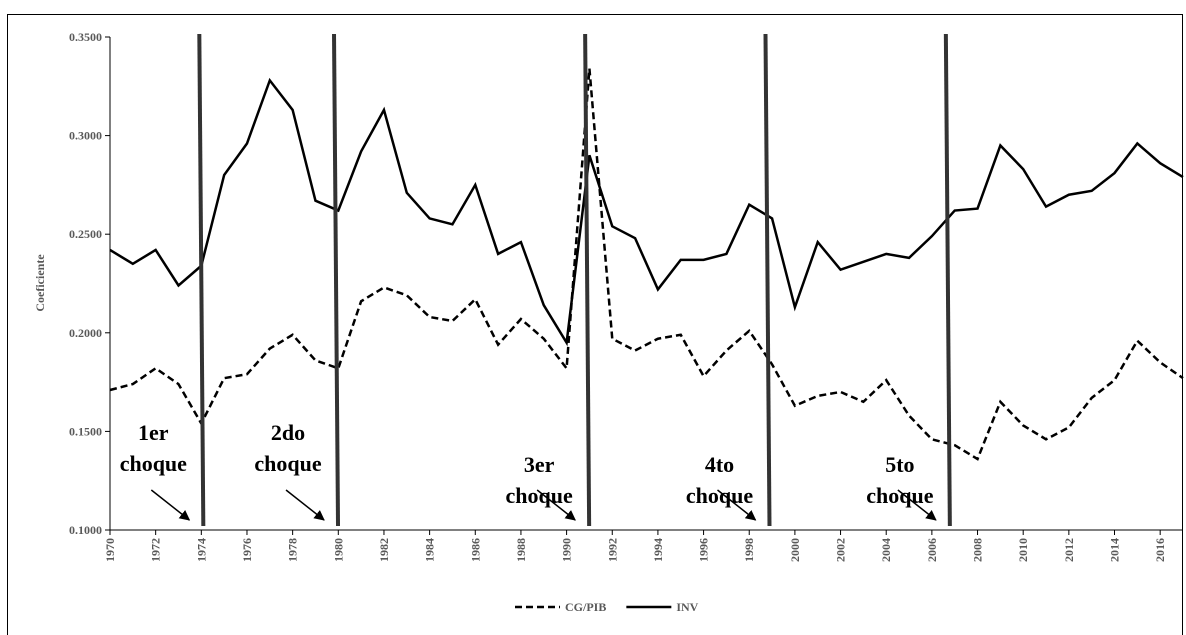 The height and width of the screenshot is (635, 1186). What do you see at coordinates (687, 607) in the screenshot?
I see `legend-label: INV` at bounding box center [687, 607].